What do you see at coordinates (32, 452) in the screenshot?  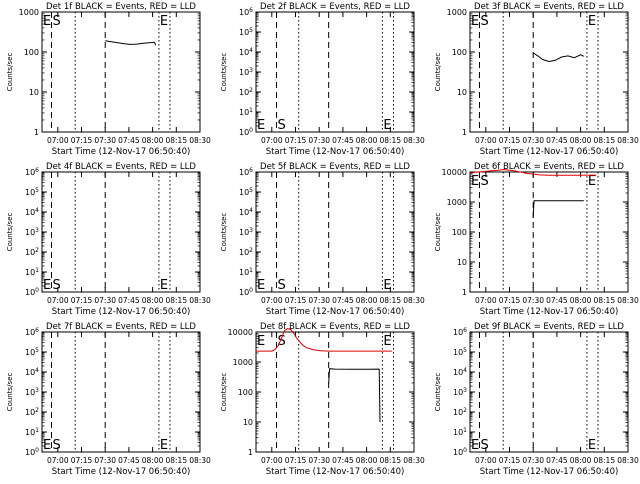 I see `panel-7-ytick-label: 10⁰` at bounding box center [32, 452].